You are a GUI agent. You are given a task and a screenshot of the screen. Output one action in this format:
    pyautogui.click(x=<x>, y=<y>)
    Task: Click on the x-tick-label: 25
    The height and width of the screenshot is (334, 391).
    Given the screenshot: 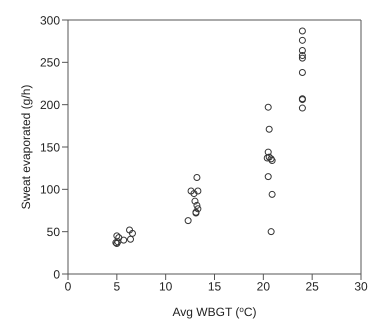 What is the action you would take?
    pyautogui.click(x=312, y=287)
    